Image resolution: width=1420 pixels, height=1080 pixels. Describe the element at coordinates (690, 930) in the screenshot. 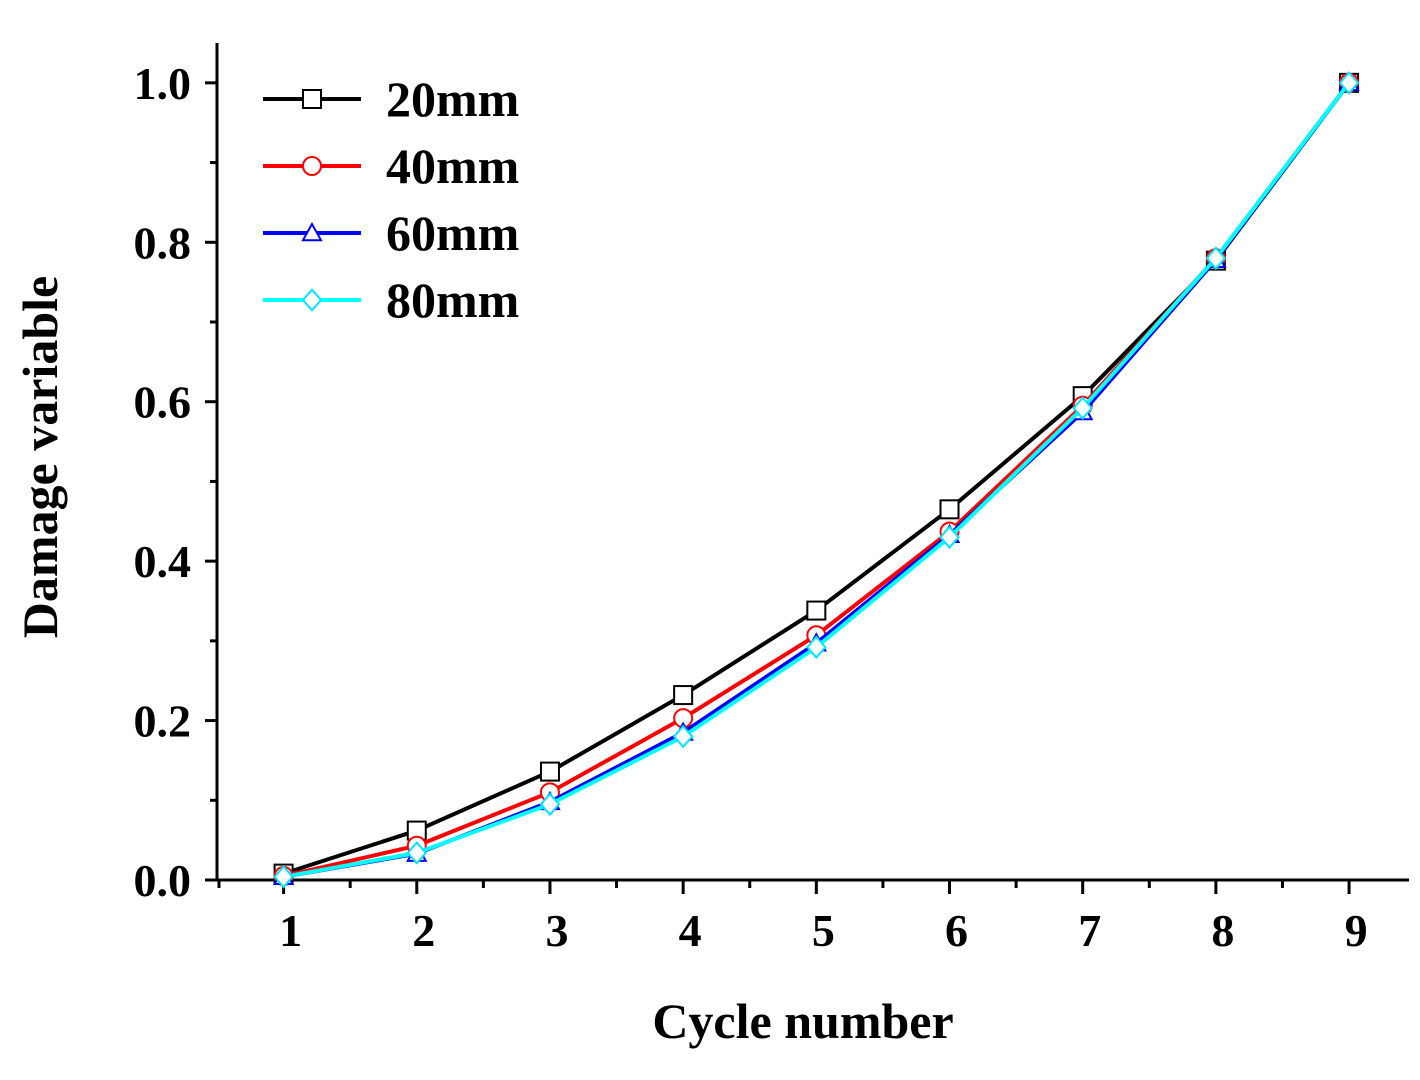

I see `x-tick-label: 4` at that location.